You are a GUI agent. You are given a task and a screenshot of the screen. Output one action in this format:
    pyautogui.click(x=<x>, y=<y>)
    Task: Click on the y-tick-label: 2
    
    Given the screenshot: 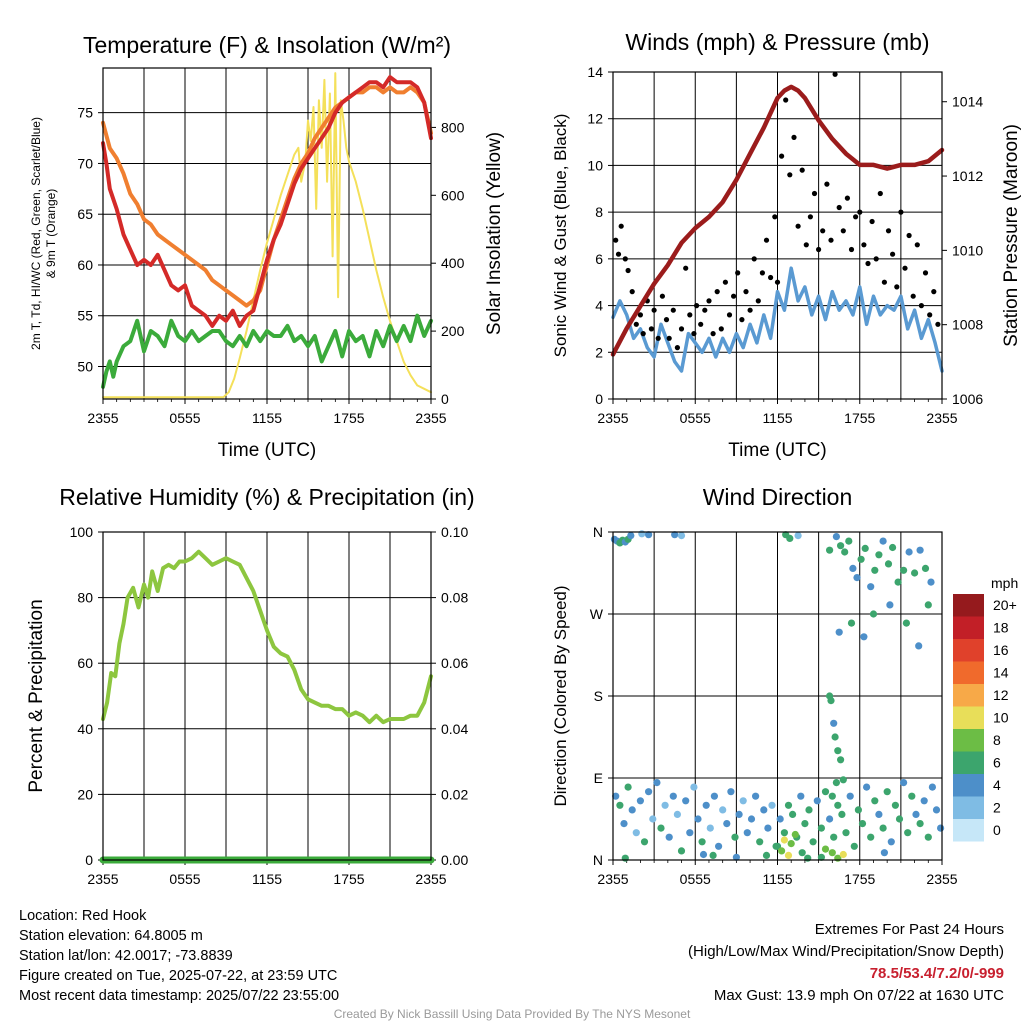 What is the action you would take?
    pyautogui.click(x=599, y=352)
    